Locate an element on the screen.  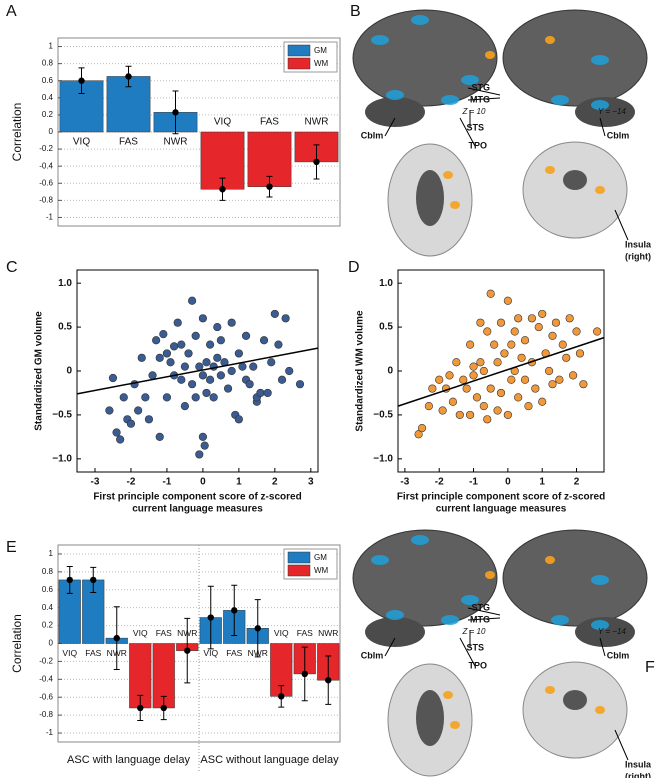
panel-label: B is located at coordinates (355, 11).